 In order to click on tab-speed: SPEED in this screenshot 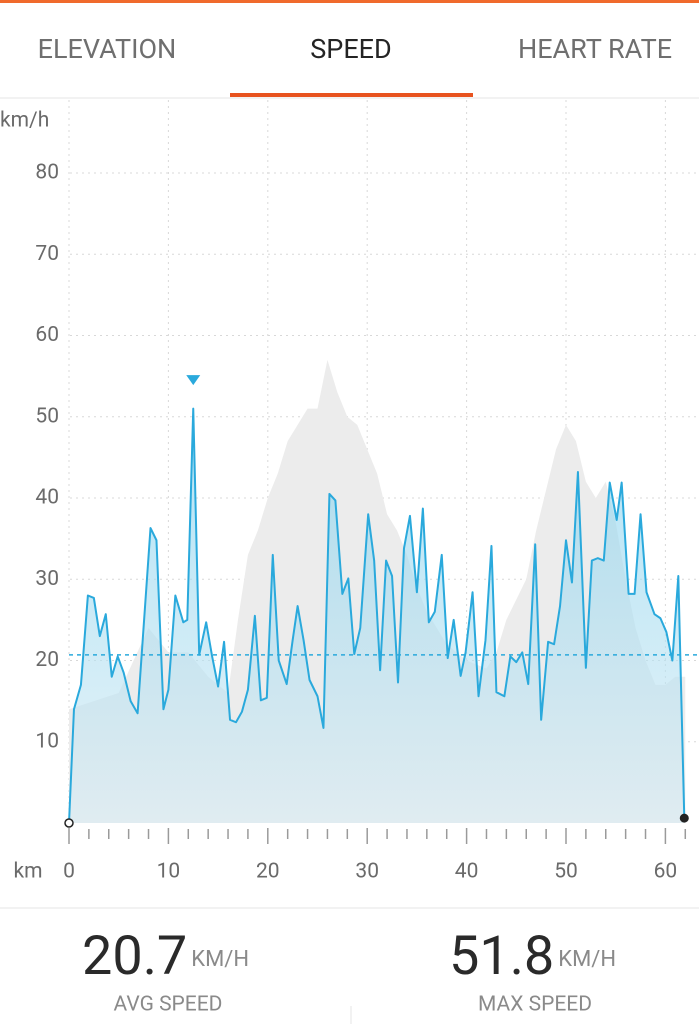, I will do `click(350, 49)`.